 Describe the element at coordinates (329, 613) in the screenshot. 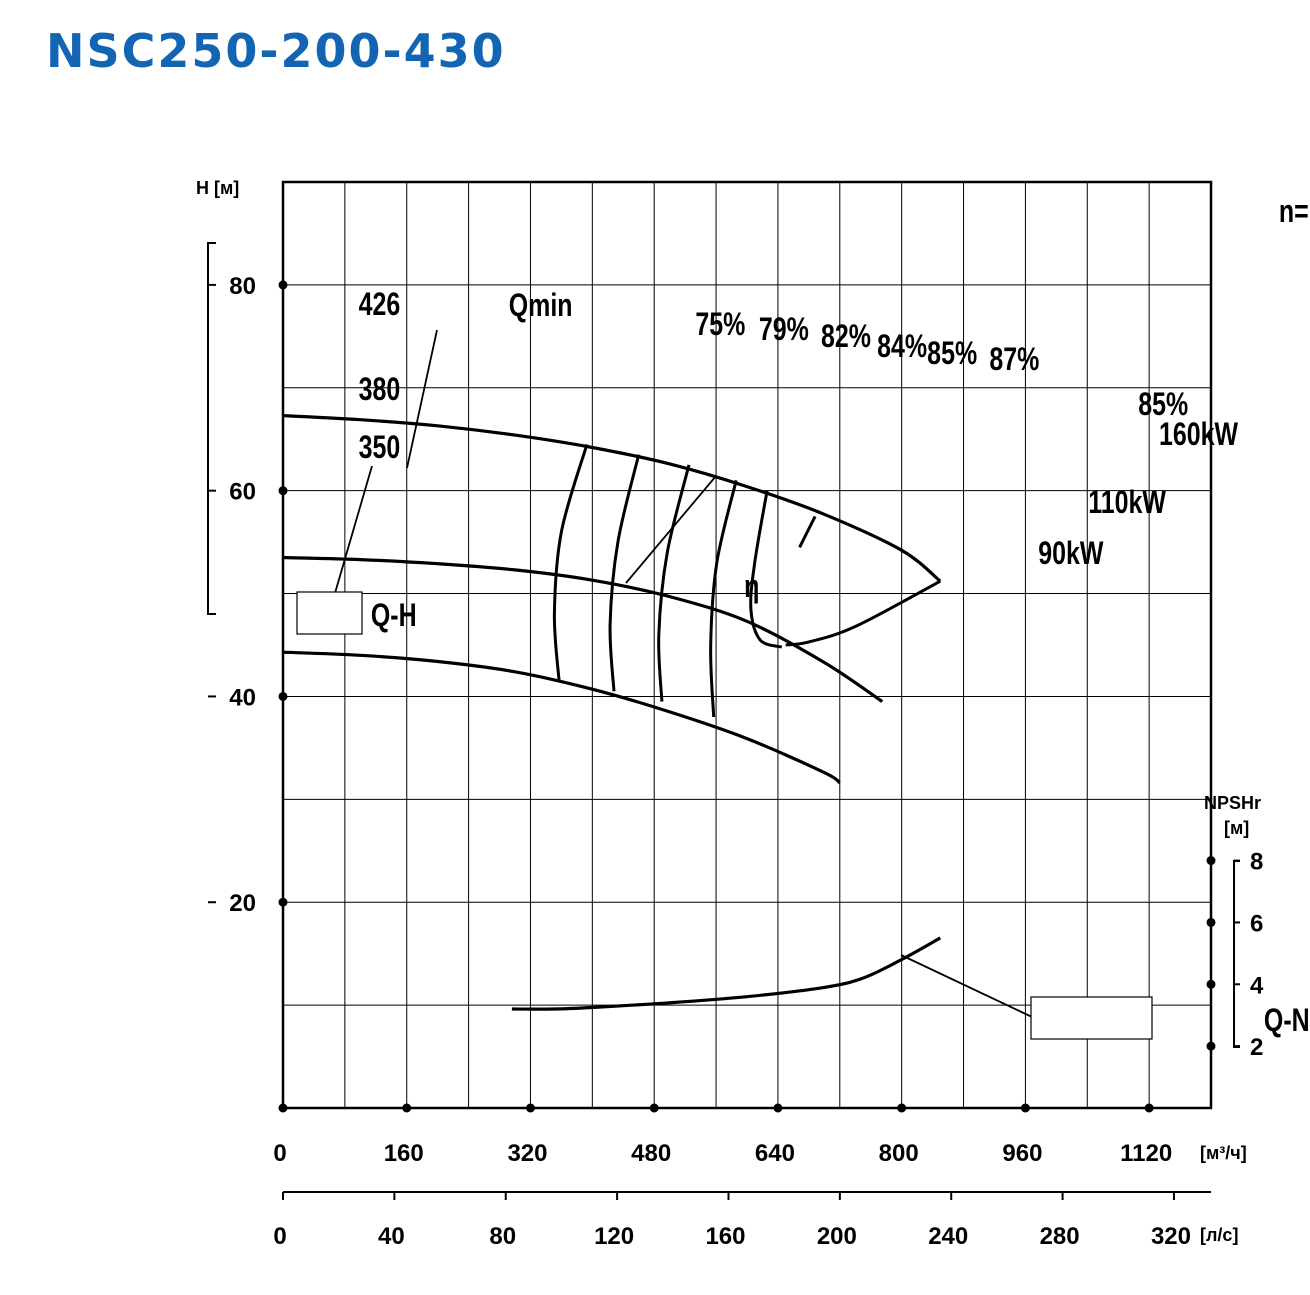

I see `qh-label-box` at that location.